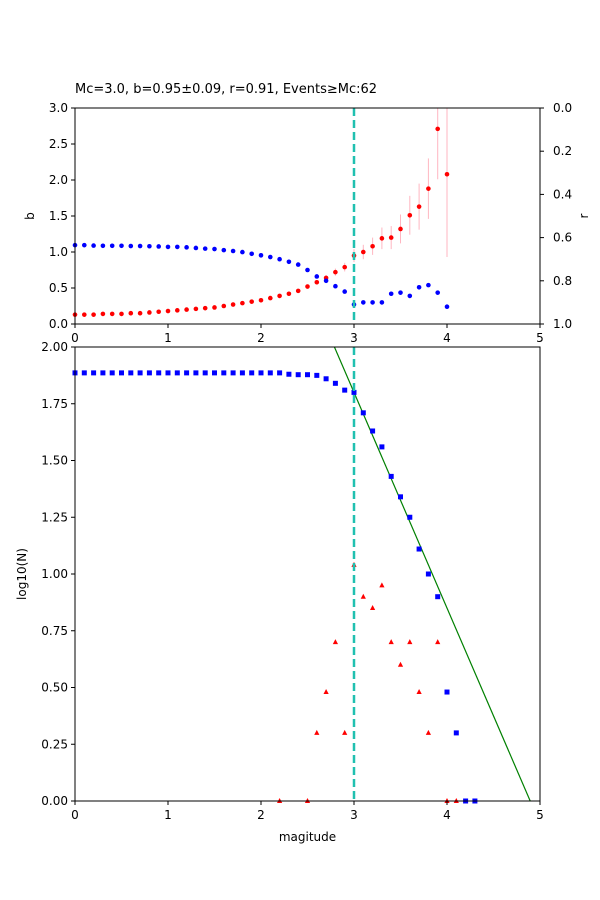 The height and width of the screenshot is (900, 600). Describe the element at coordinates (562, 194) in the screenshot. I see `y2-tick-label: 0.4` at that location.